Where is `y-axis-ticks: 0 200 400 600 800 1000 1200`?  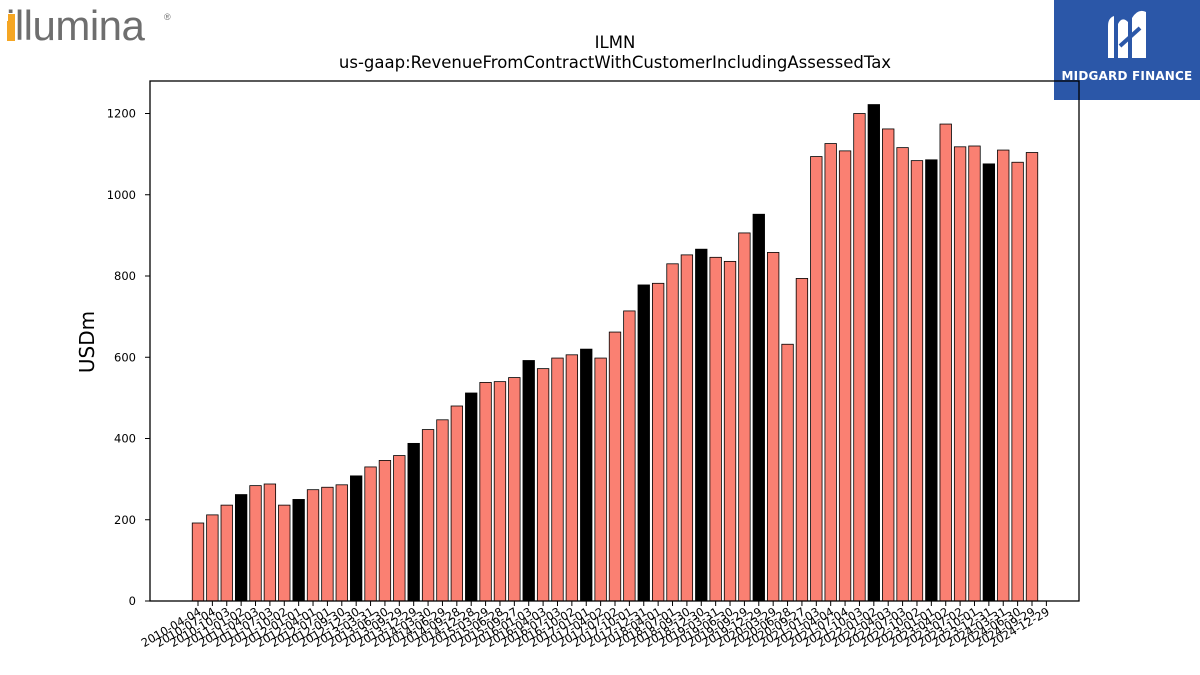 y-axis-ticks: 0 200 400 600 800 1000 1200 is located at coordinates (128, 357).